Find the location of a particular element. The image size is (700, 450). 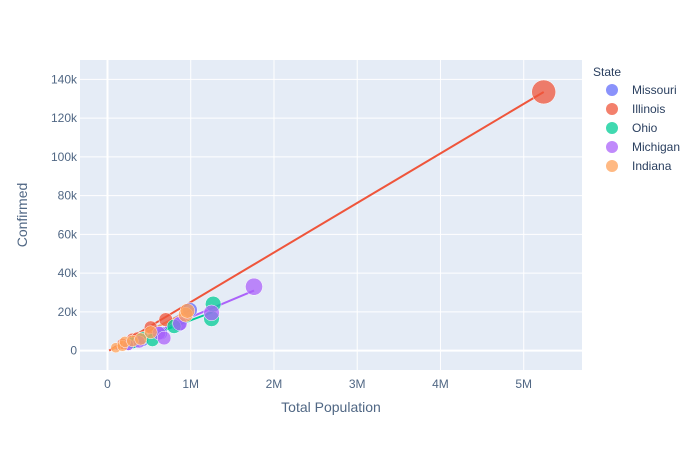

legend-item-ohio: Ohio is located at coordinates (632, 128).